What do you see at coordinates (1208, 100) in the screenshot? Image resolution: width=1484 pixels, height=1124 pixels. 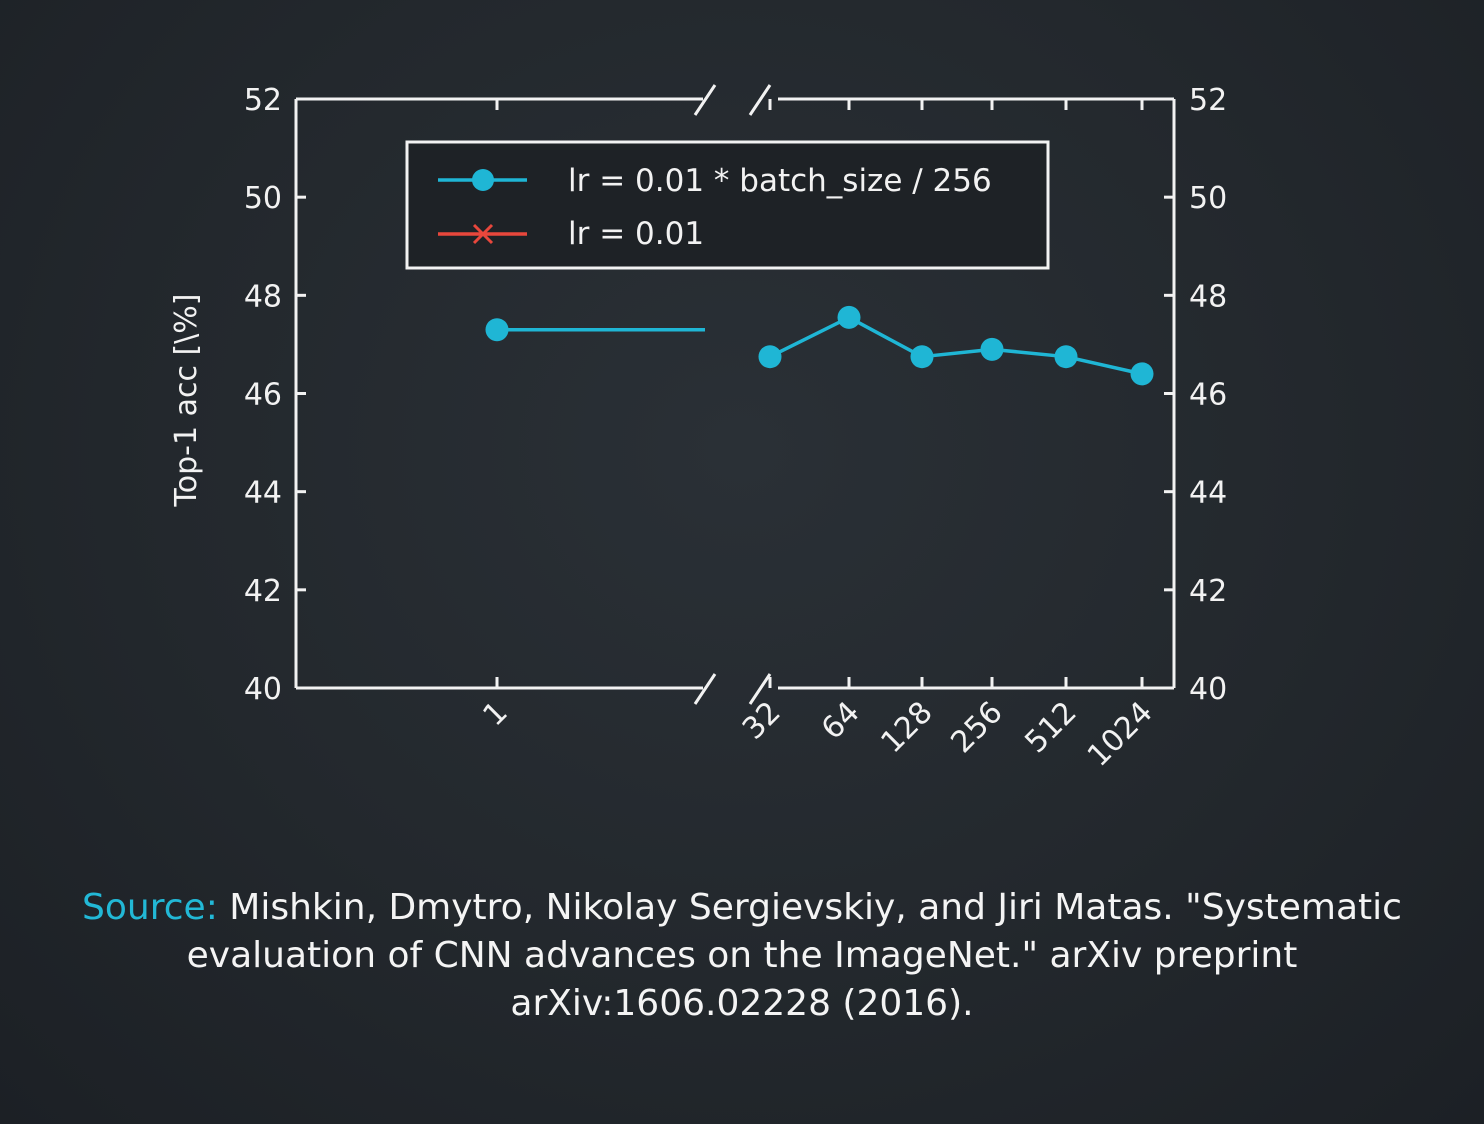 I see `y-tick-label-right: 52` at bounding box center [1208, 100].